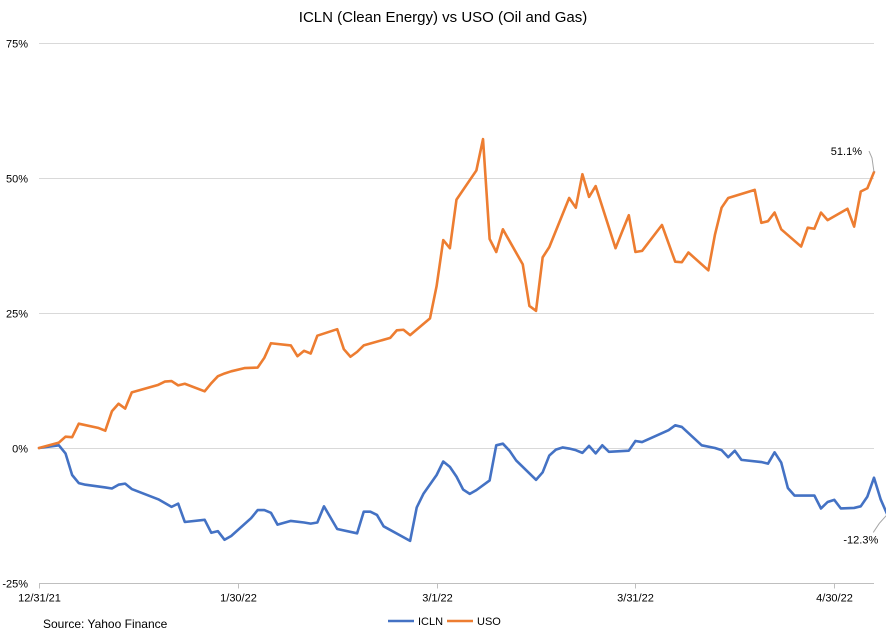 The width and height of the screenshot is (886, 642). Describe the element at coordinates (474, 622) in the screenshot. I see `legend-item-uso: USO` at that location.